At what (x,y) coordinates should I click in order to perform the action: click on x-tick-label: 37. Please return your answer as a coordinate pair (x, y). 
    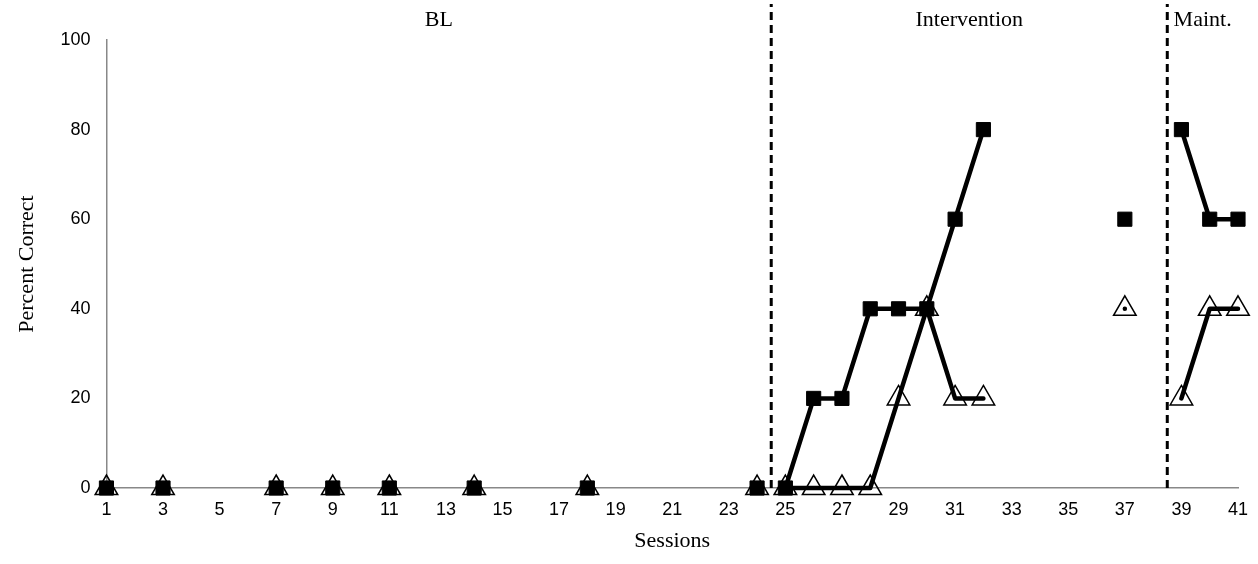
    Looking at the image, I should click on (1124, 508).